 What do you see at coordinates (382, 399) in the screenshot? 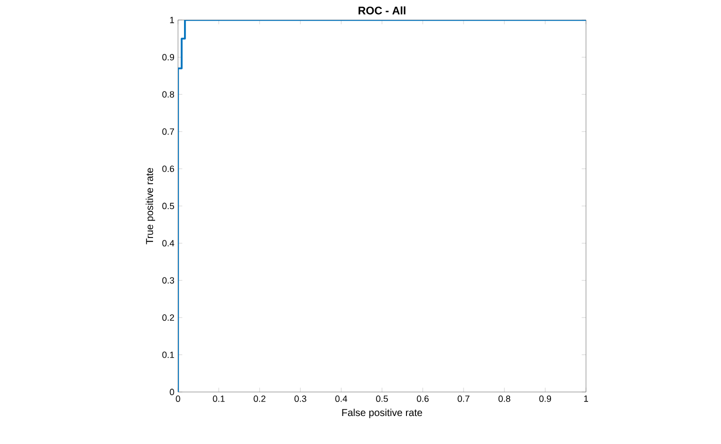
I see `x-tick-label: 0.5` at bounding box center [382, 399].